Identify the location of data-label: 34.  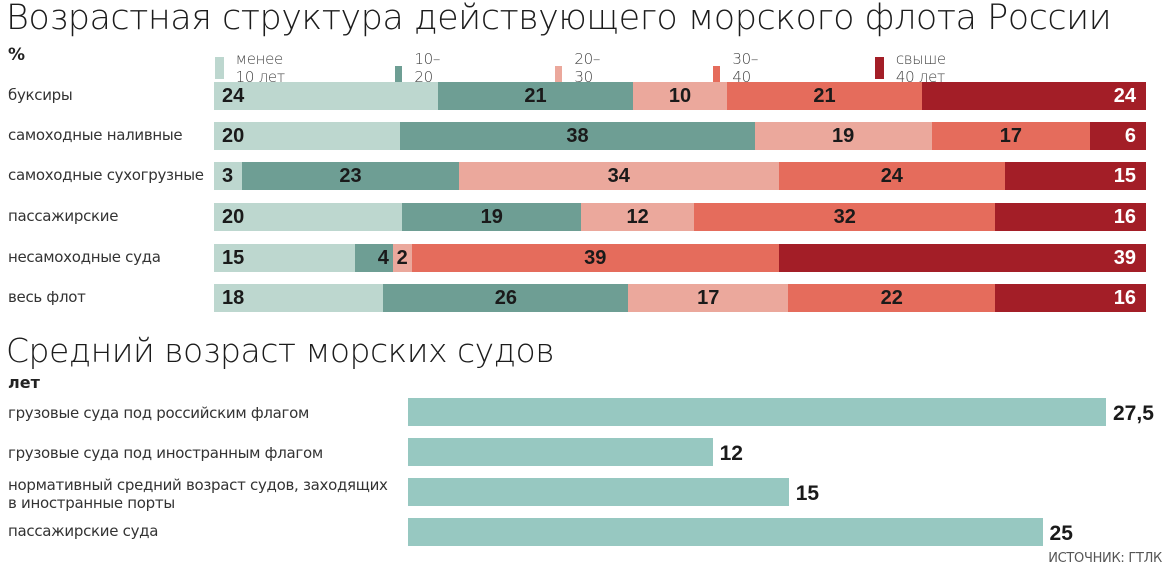
(618, 176).